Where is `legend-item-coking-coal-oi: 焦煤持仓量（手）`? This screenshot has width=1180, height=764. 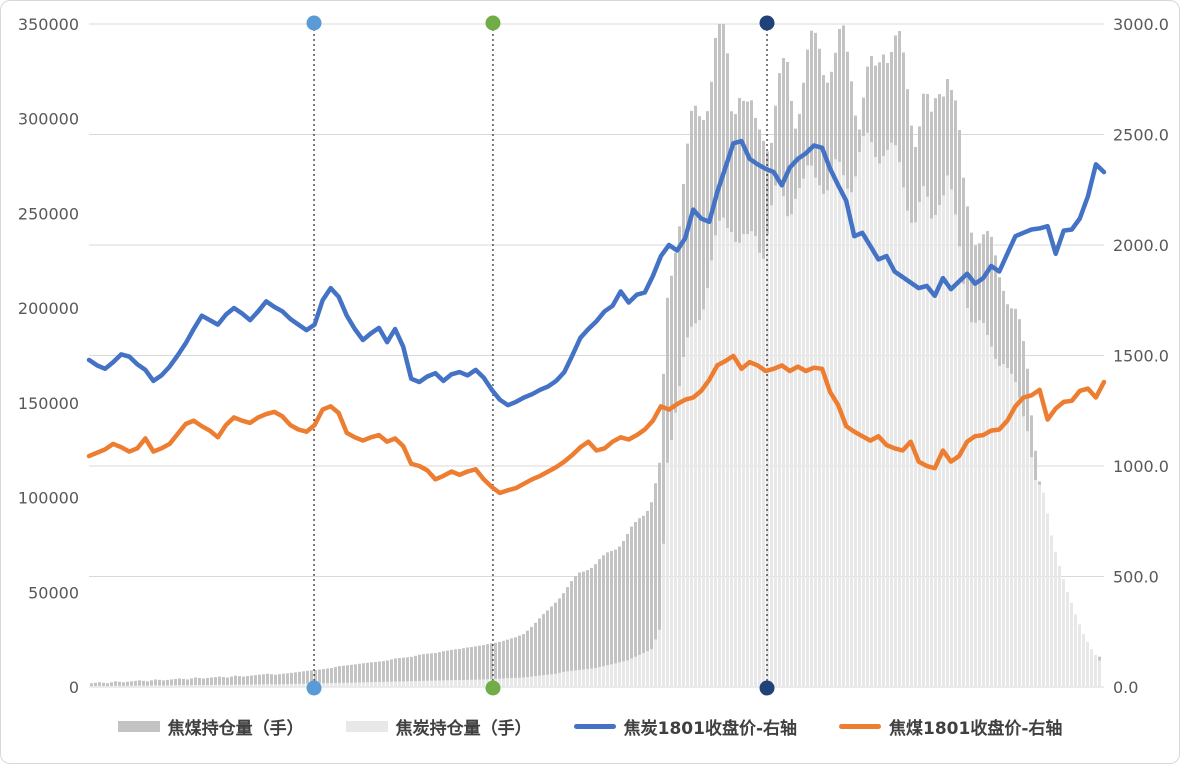
legend-item-coking-coal-oi: 焦煤持仓量（手） is located at coordinates (210, 726).